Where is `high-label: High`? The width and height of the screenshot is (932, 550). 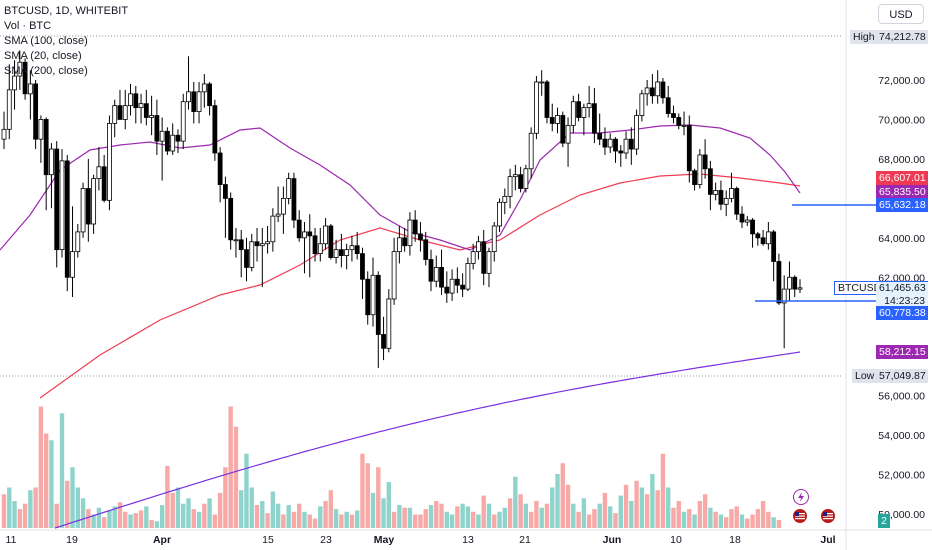
high-label: High is located at coordinates (863, 37).